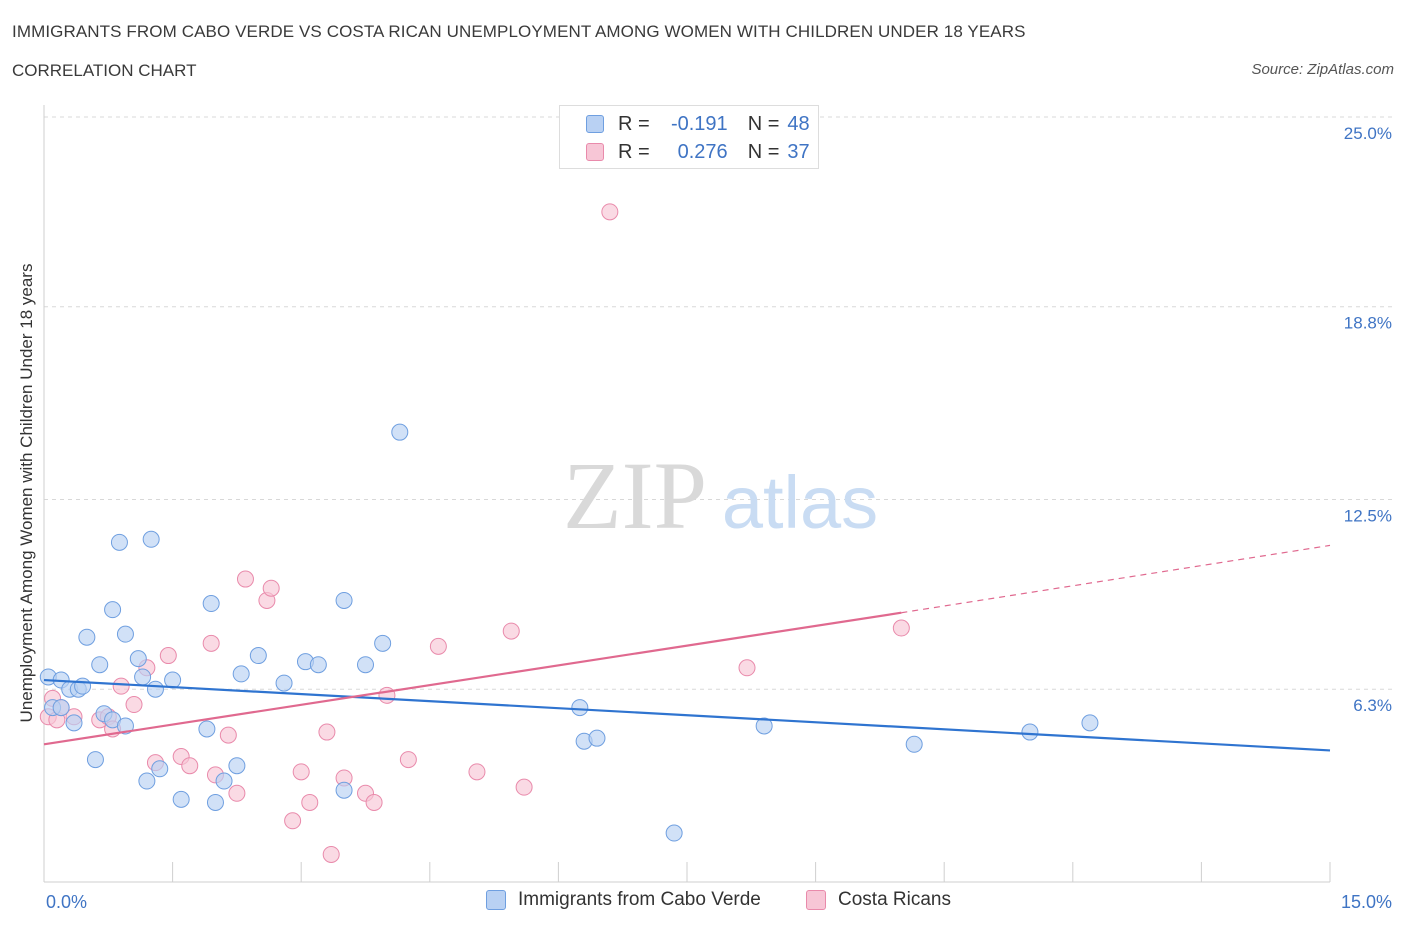 Image resolution: width=1406 pixels, height=930 pixels. I want to click on series-swatch-pink, so click(816, 900).